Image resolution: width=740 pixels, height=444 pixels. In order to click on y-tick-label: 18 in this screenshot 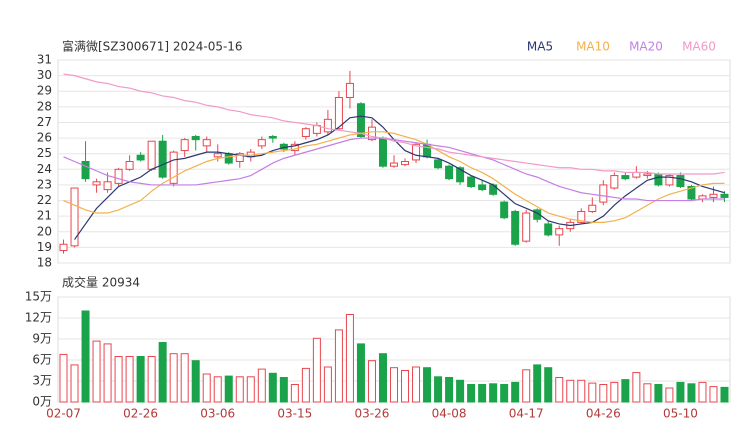, I will do `click(44, 263)`.